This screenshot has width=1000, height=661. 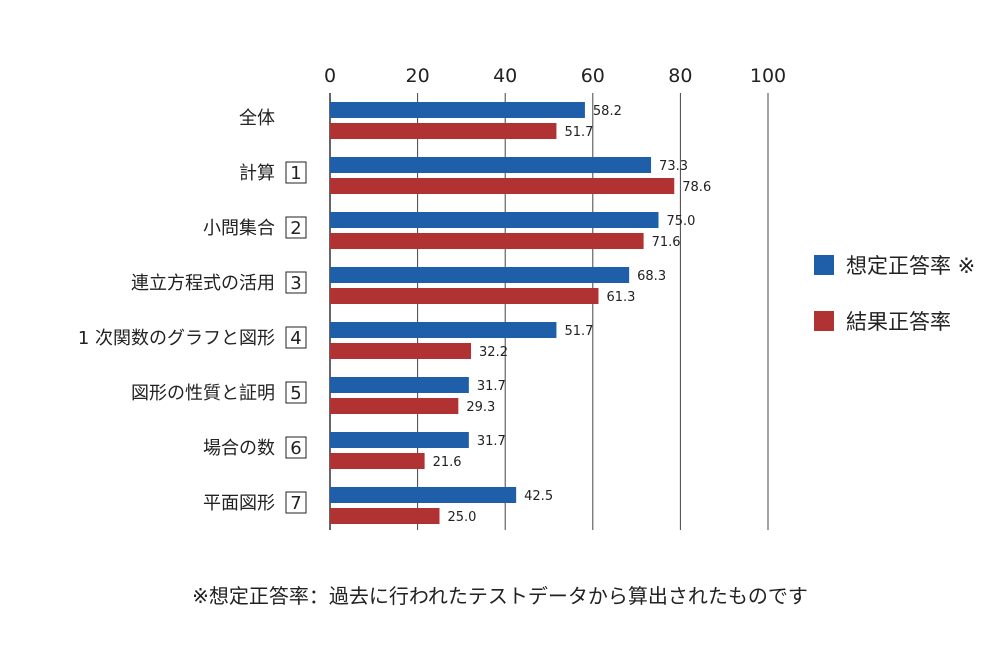 I want to click on x-tick-label: 80, so click(x=680, y=76).